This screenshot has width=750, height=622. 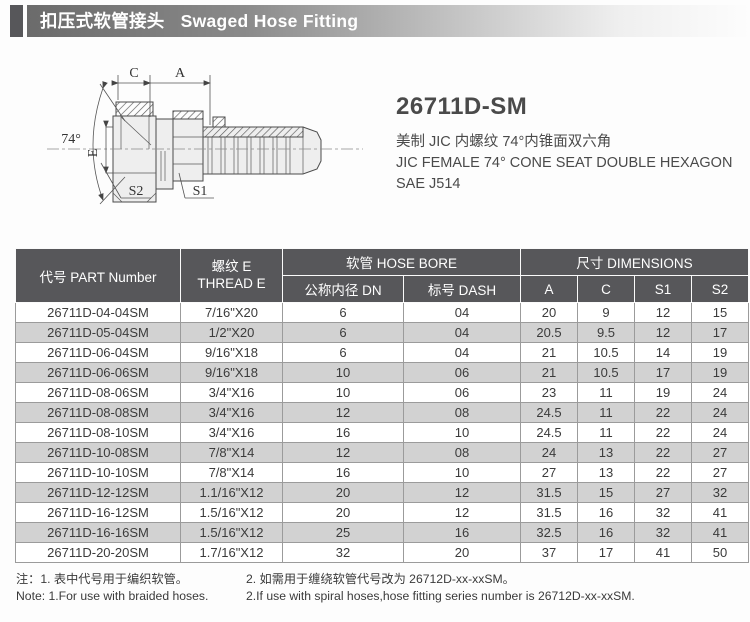 What do you see at coordinates (231, 283) in the screenshot?
I see `col-header-thread-en: THREAD E` at bounding box center [231, 283].